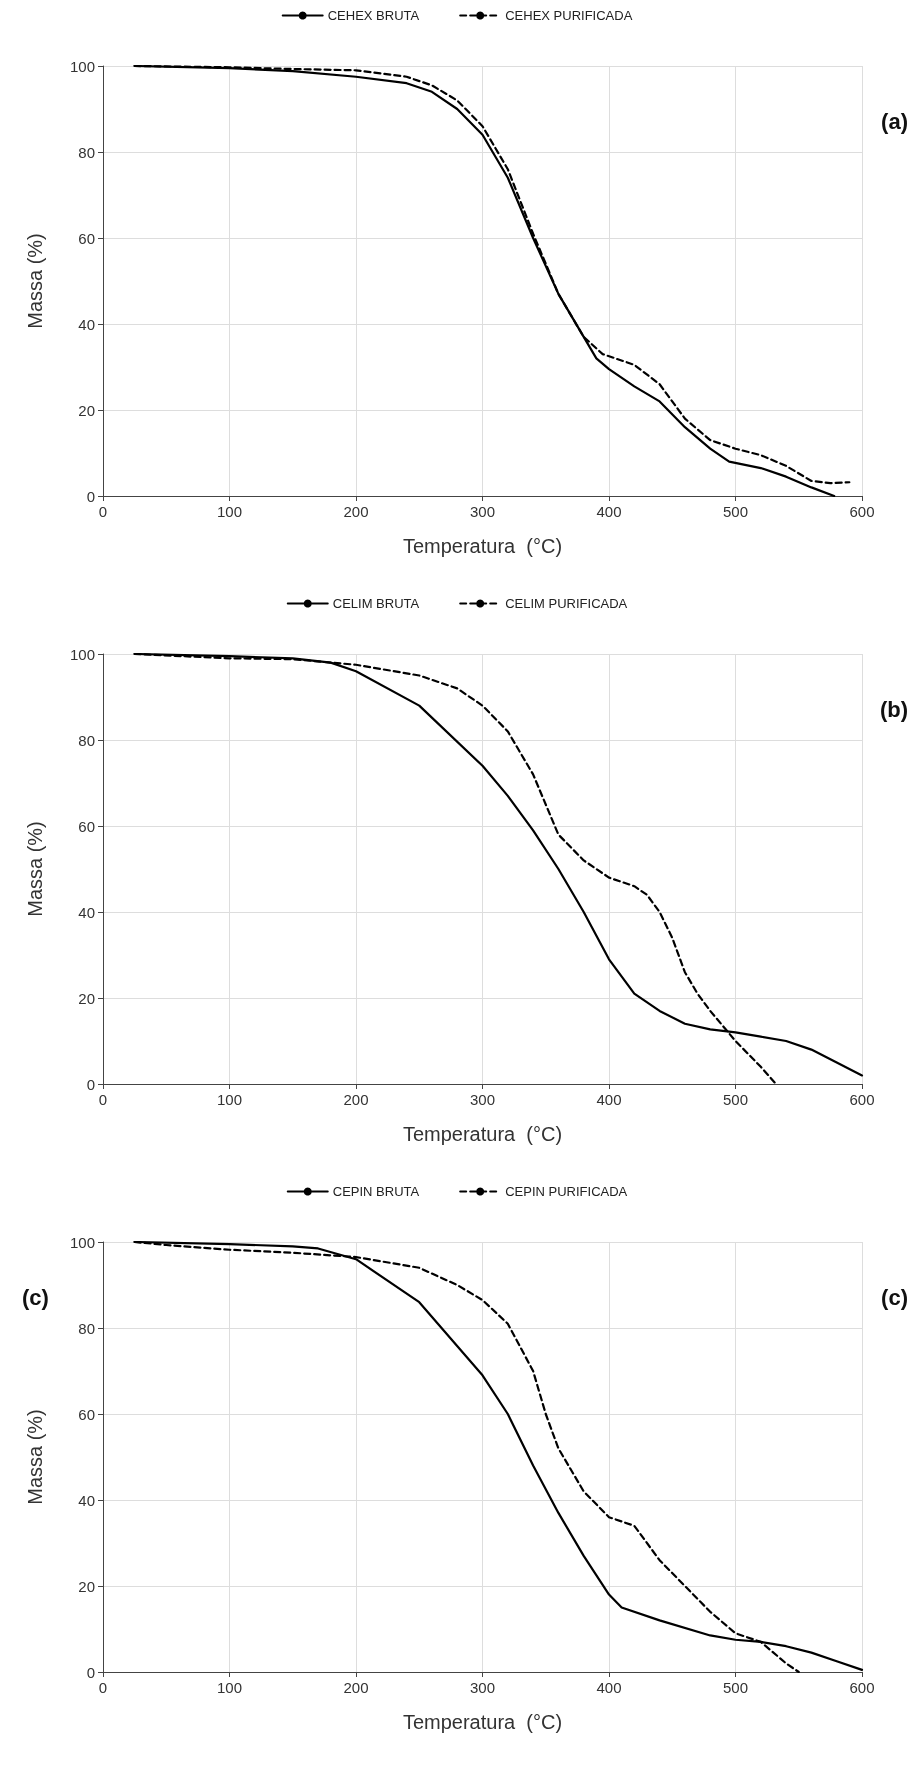 This screenshot has height=1766, width=914. Describe the element at coordinates (566, 1191) in the screenshot. I see `legend-label: CEPIN PURIFICADA` at that location.